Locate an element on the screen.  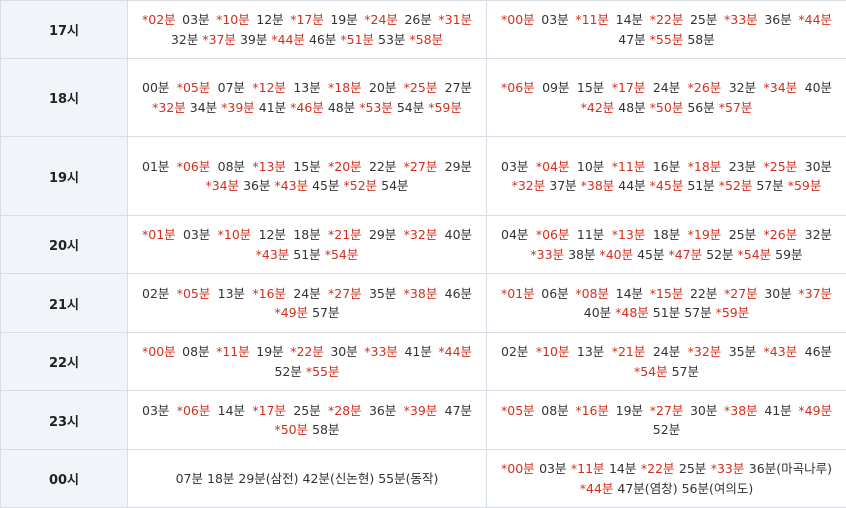
departure-minute: *53분 is located at coordinates (376, 107).